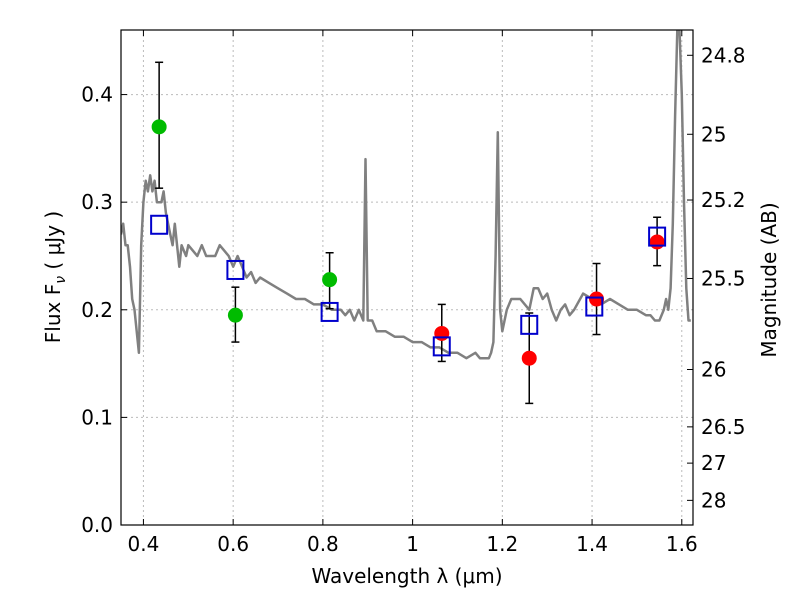  I want to click on y2-tick-label: 26, so click(713, 370).